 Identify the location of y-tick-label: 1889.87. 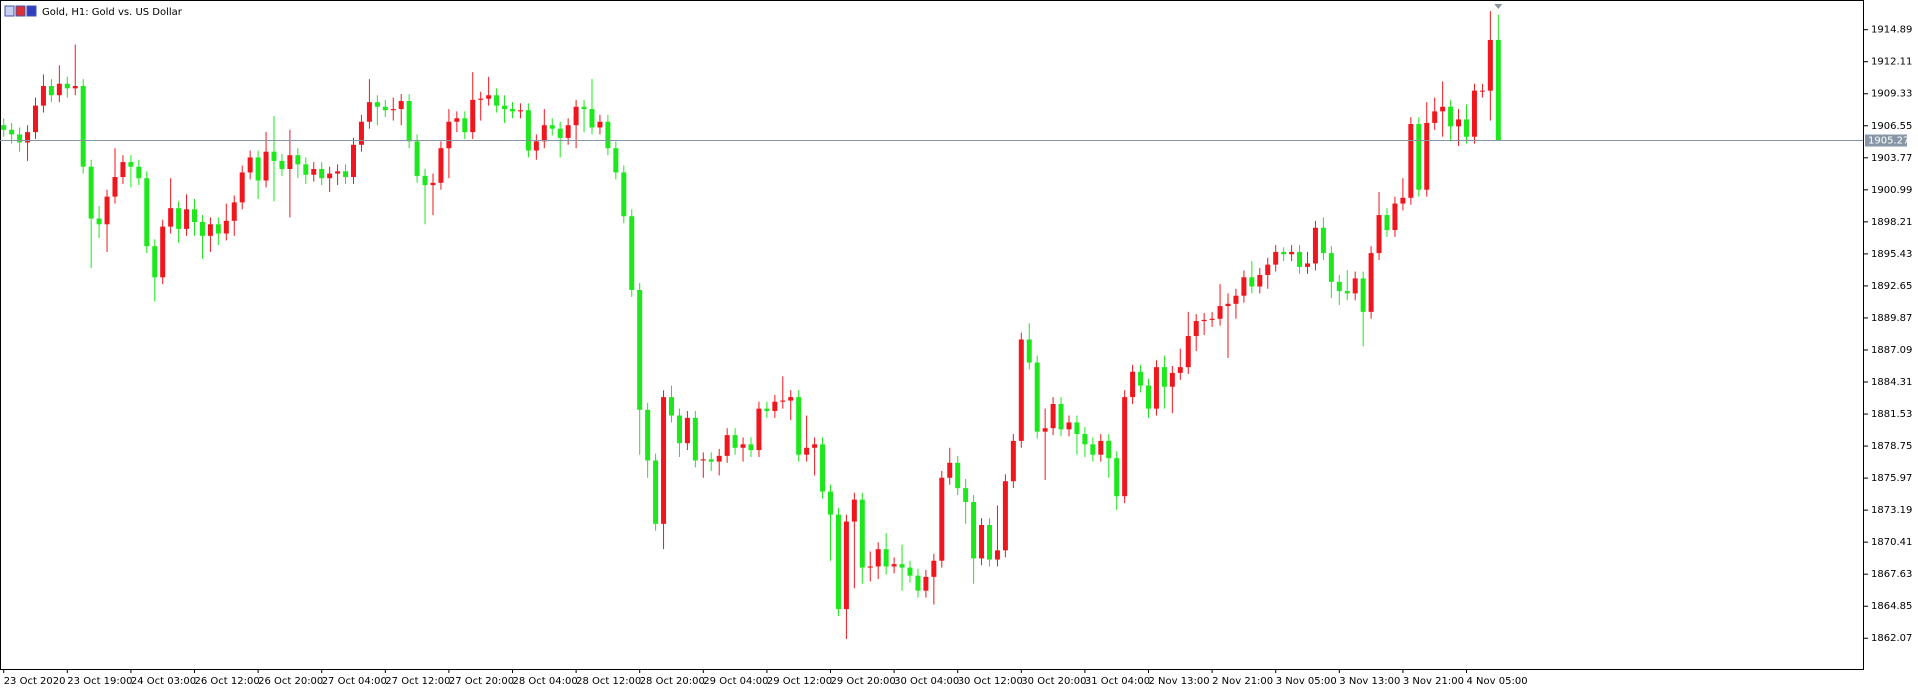
(1891, 318).